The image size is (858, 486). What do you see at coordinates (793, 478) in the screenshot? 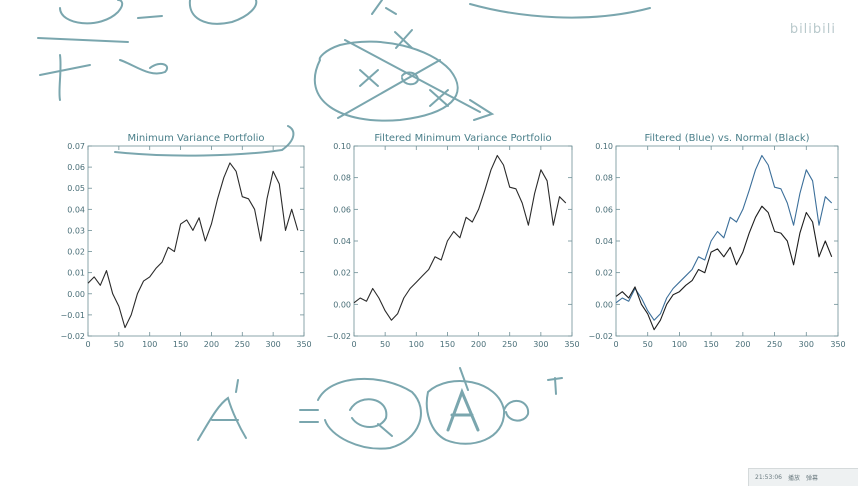
I see `taskbar-item-play: 播放` at bounding box center [793, 478].